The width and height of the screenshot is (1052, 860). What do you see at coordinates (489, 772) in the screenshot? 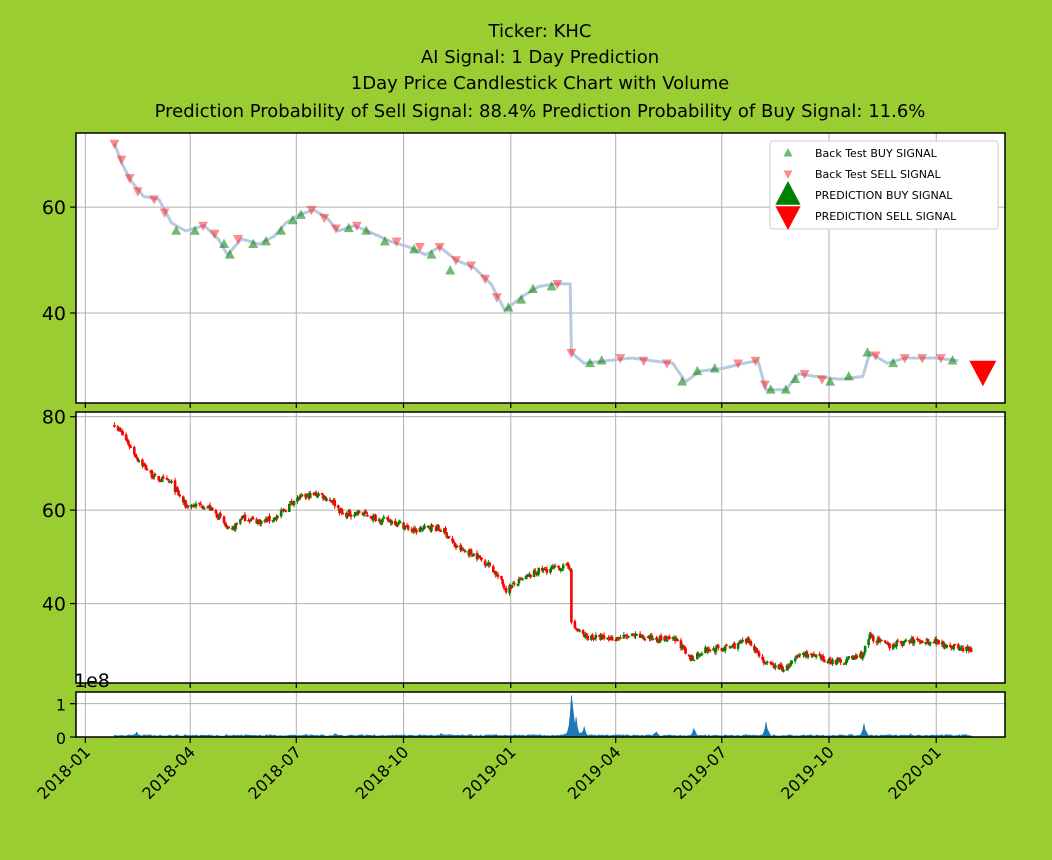
I see `xtick-label-4: 2019-01` at bounding box center [489, 772].